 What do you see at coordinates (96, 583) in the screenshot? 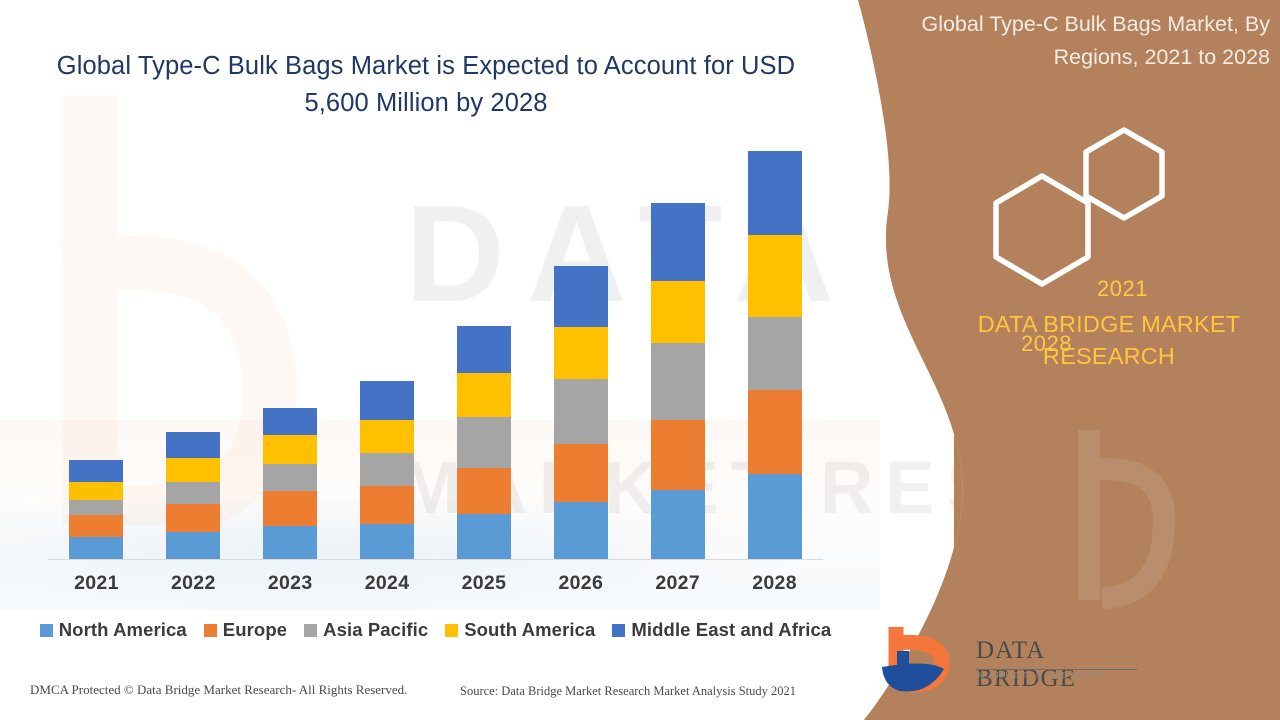
I see `x-axis-tick-2021: 2021` at bounding box center [96, 583].